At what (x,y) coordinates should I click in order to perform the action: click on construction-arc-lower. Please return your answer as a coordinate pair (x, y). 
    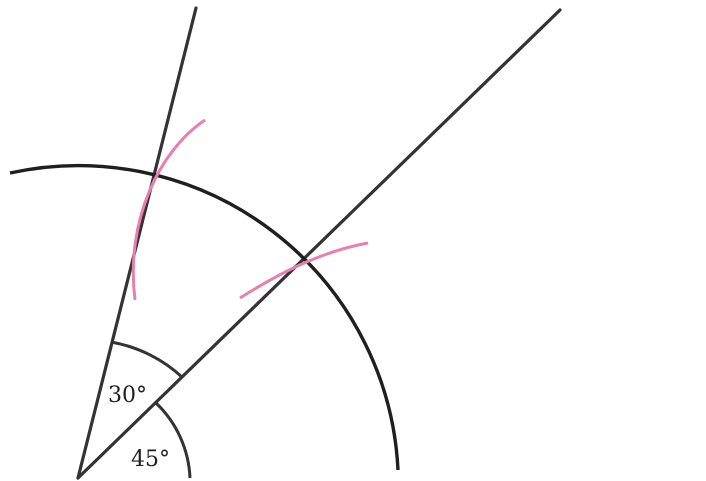
    Looking at the image, I should click on (304, 270).